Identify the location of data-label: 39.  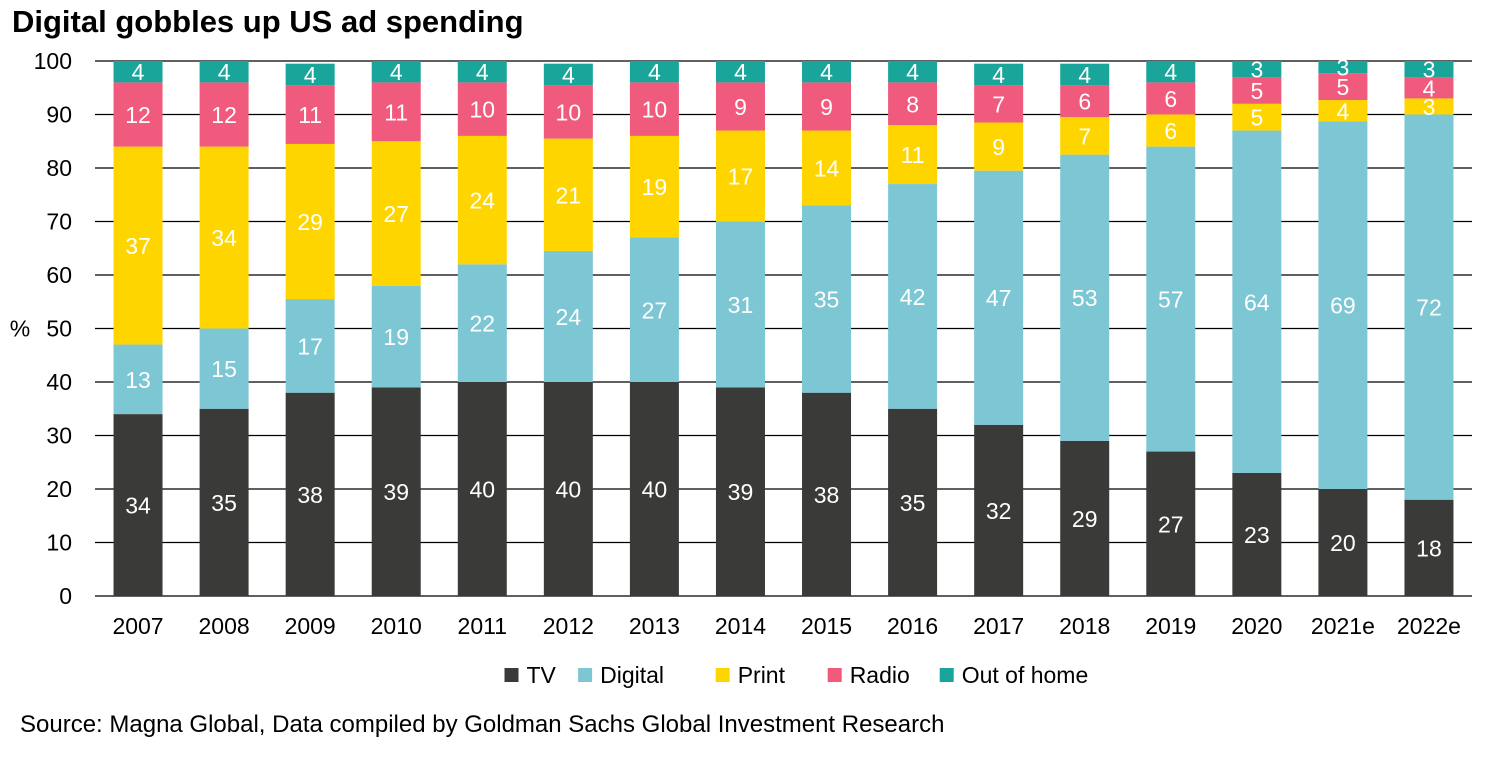
(741, 492).